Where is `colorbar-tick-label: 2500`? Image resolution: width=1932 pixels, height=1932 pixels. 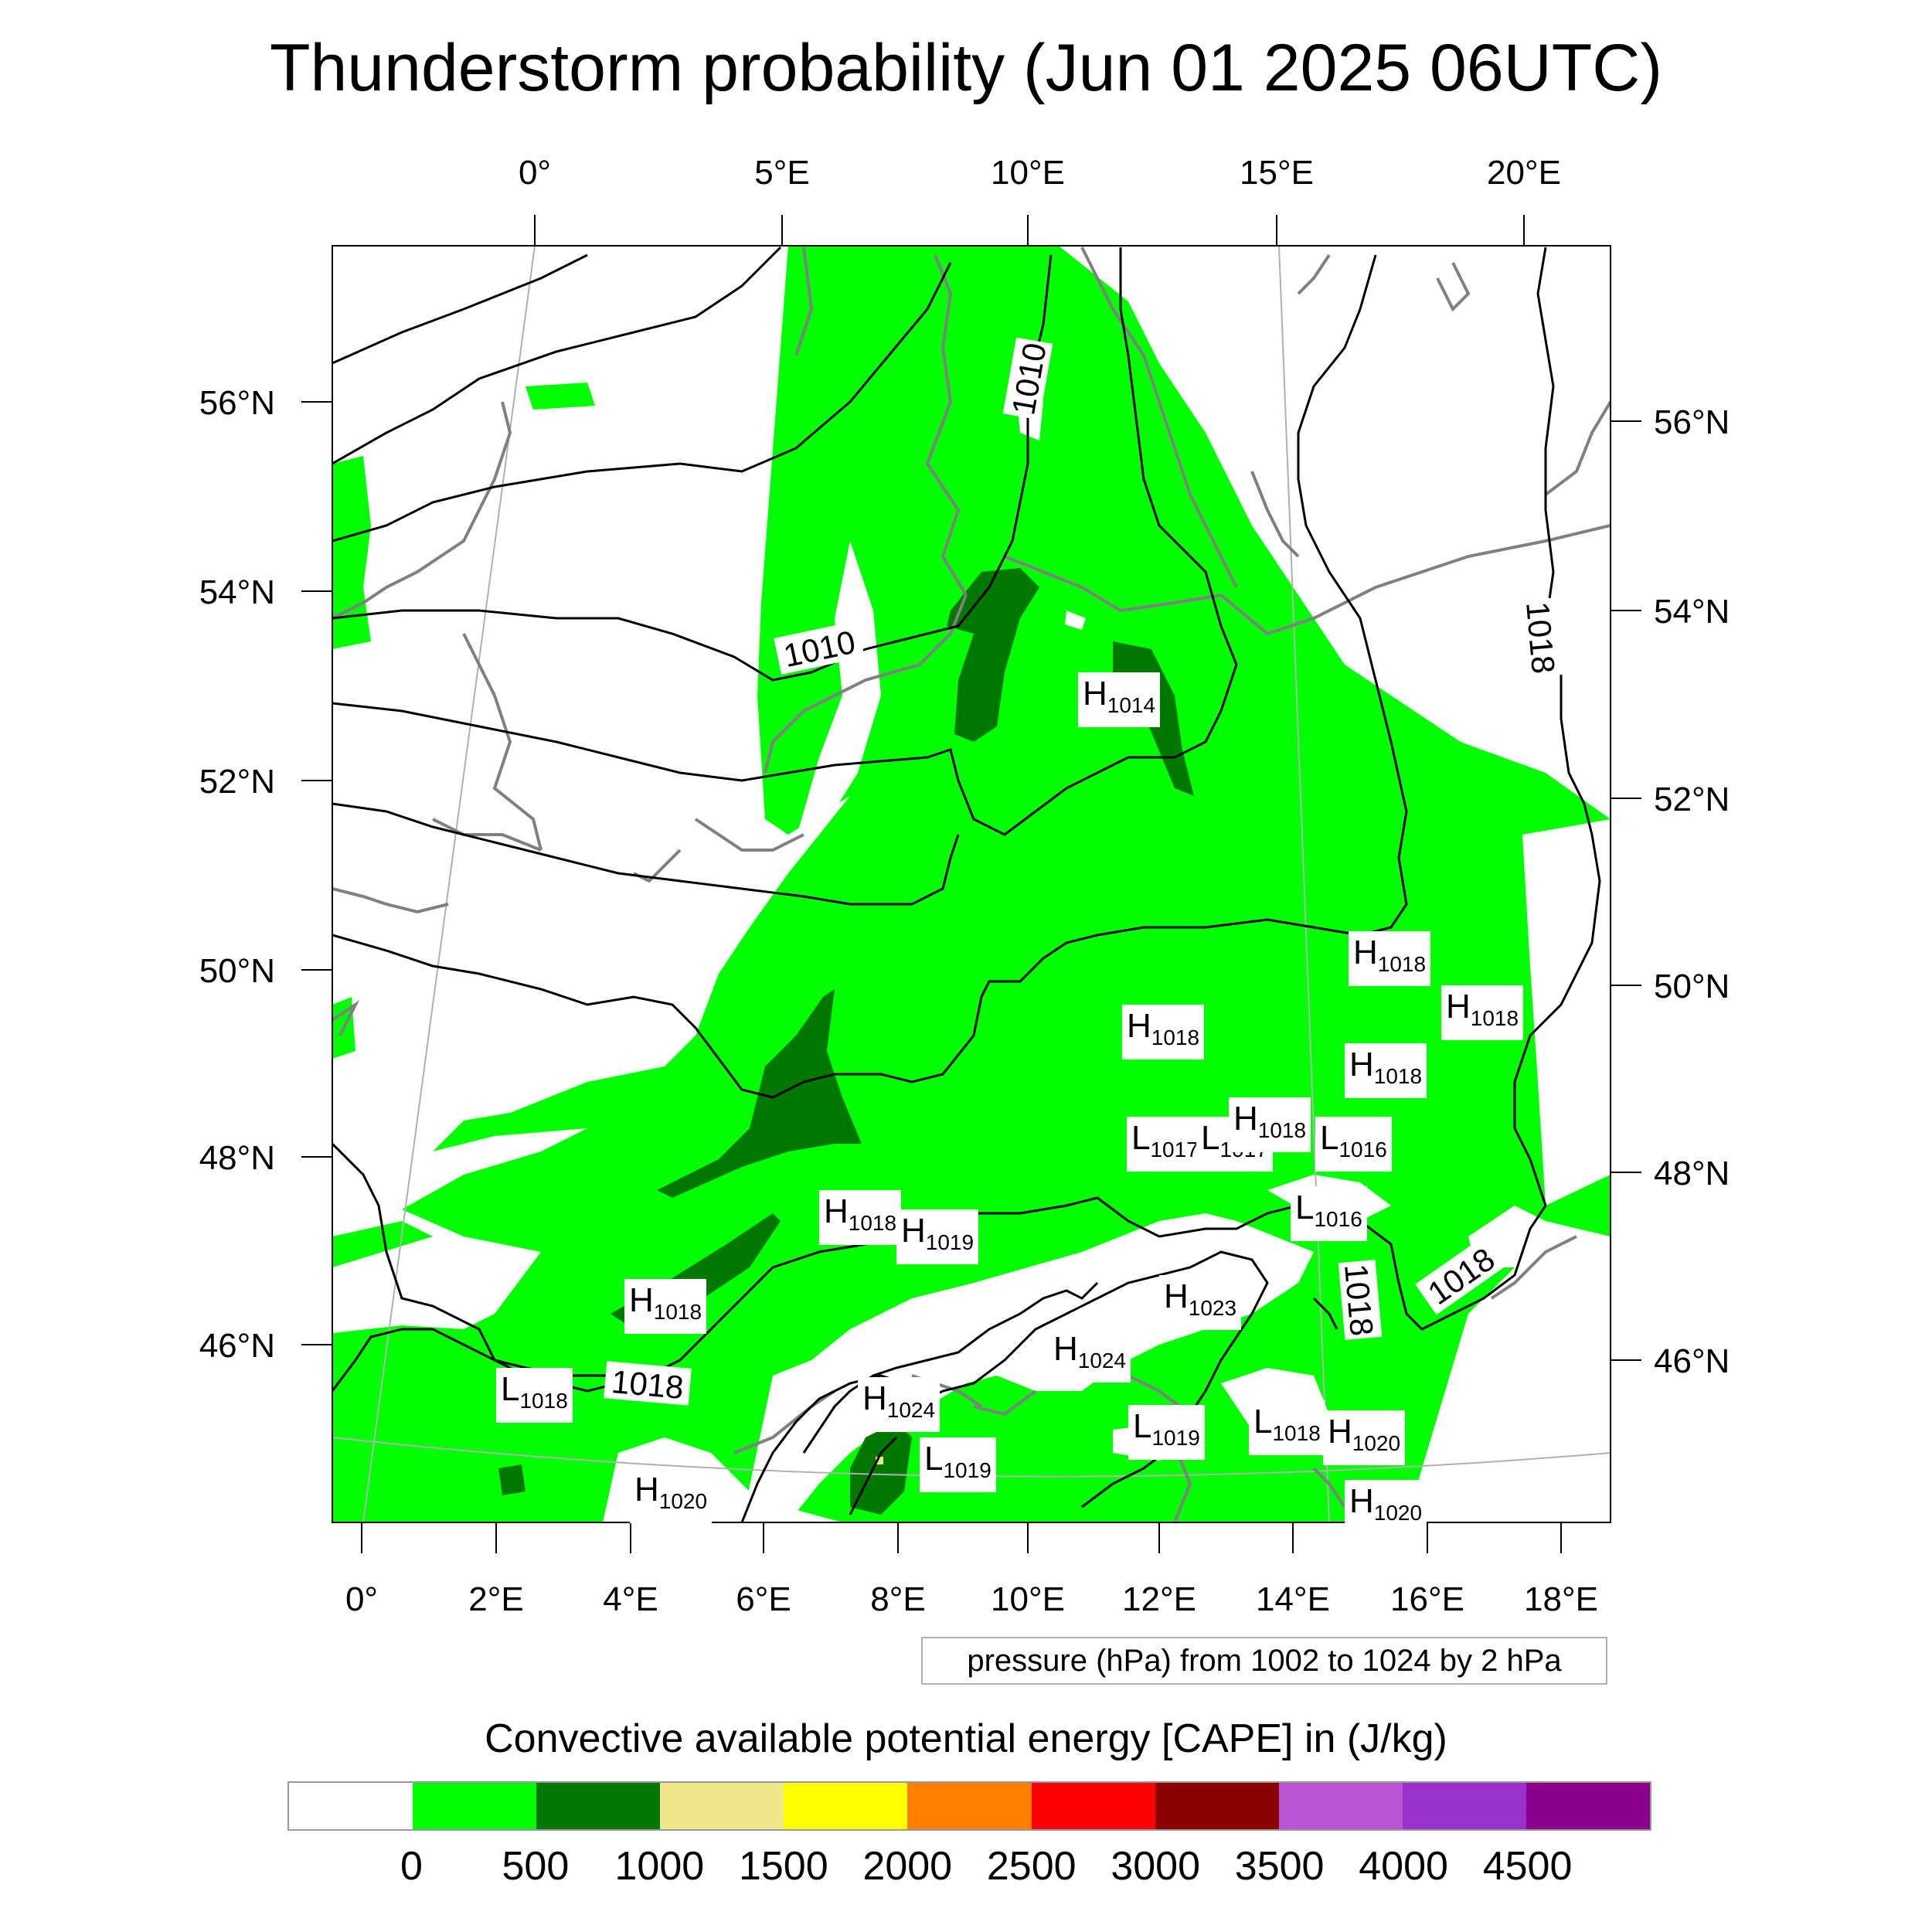 colorbar-tick-label: 2500 is located at coordinates (1031, 1867).